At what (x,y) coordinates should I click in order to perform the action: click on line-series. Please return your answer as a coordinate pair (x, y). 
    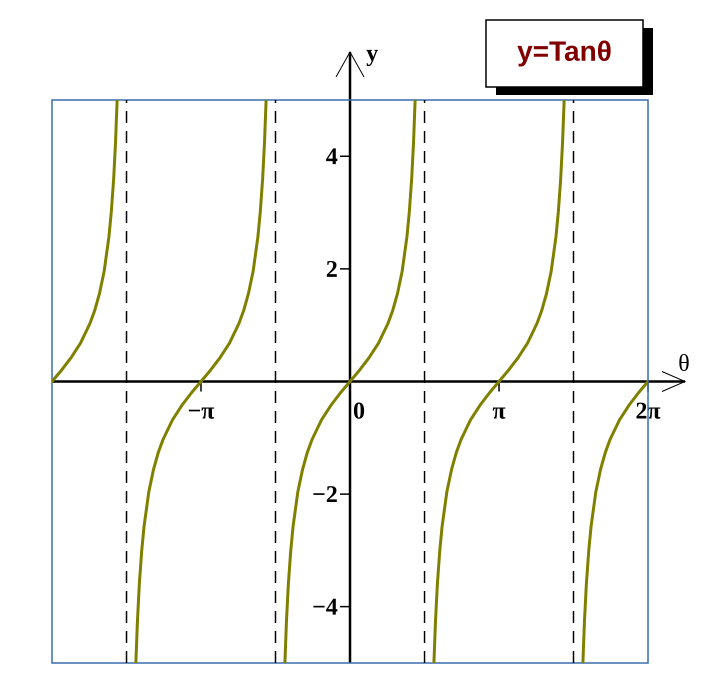
    Looking at the image, I should click on (85, 241).